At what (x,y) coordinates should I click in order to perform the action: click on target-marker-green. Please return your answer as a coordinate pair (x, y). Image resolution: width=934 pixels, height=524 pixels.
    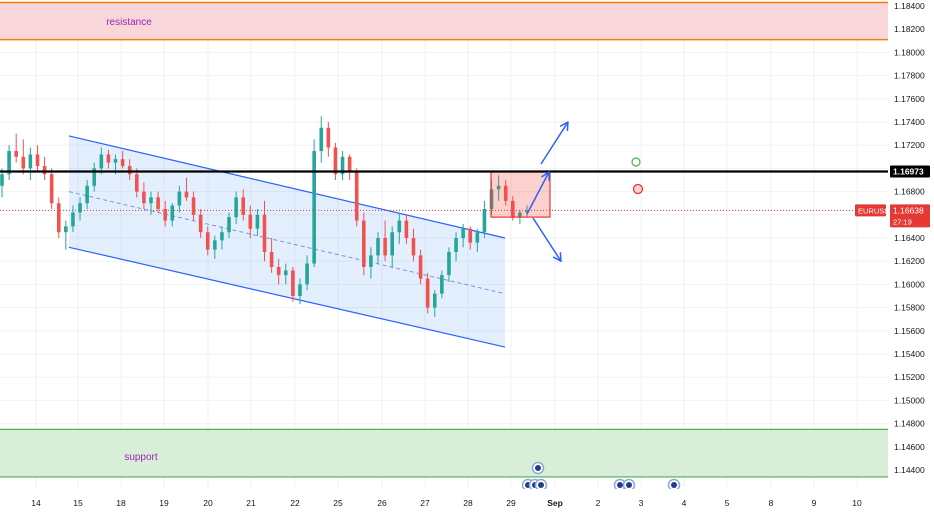
    Looking at the image, I should click on (636, 162).